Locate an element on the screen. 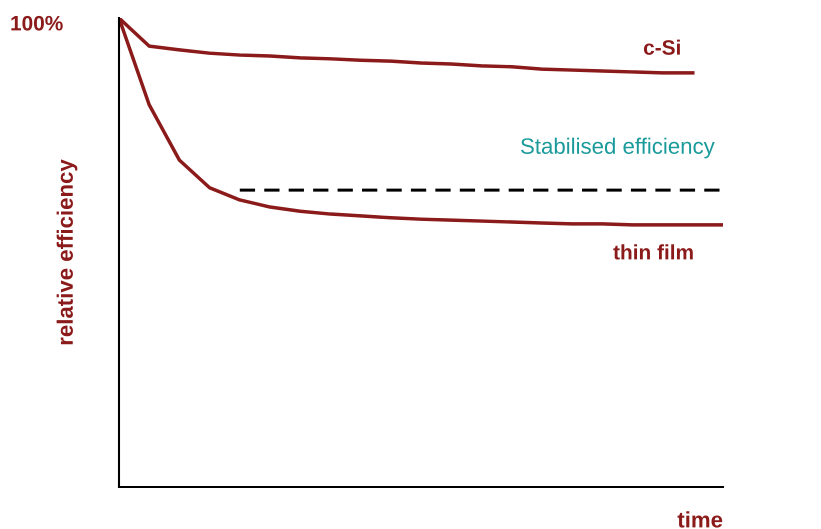  annotation: Stabilised efficiency is located at coordinates (618, 148).